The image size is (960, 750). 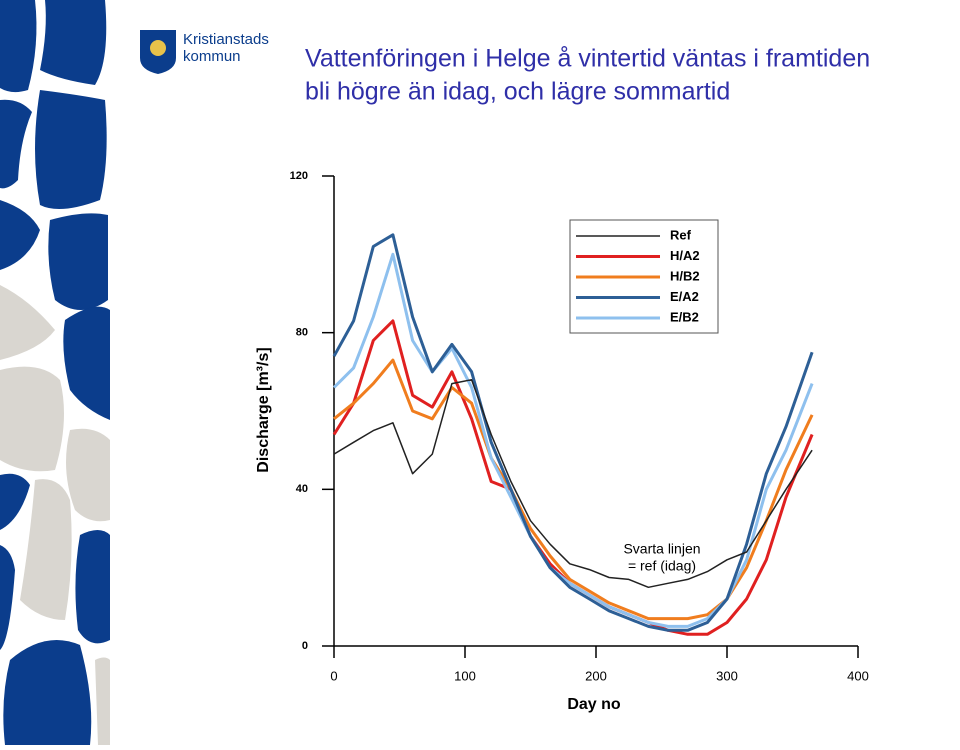 What do you see at coordinates (661, 549) in the screenshot?
I see `annotation: Svarta linjen` at bounding box center [661, 549].